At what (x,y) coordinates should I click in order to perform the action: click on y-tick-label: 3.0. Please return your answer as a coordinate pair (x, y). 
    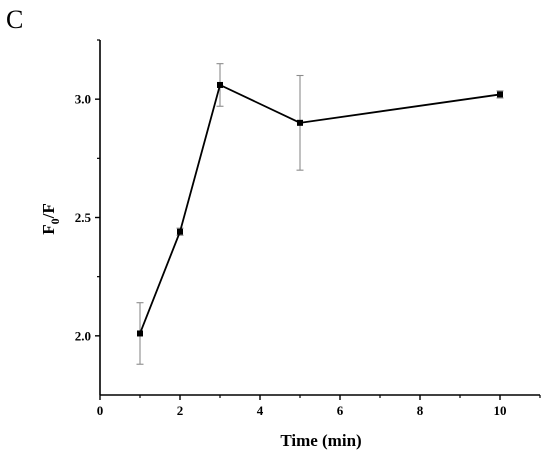
    Looking at the image, I should click on (83, 99).